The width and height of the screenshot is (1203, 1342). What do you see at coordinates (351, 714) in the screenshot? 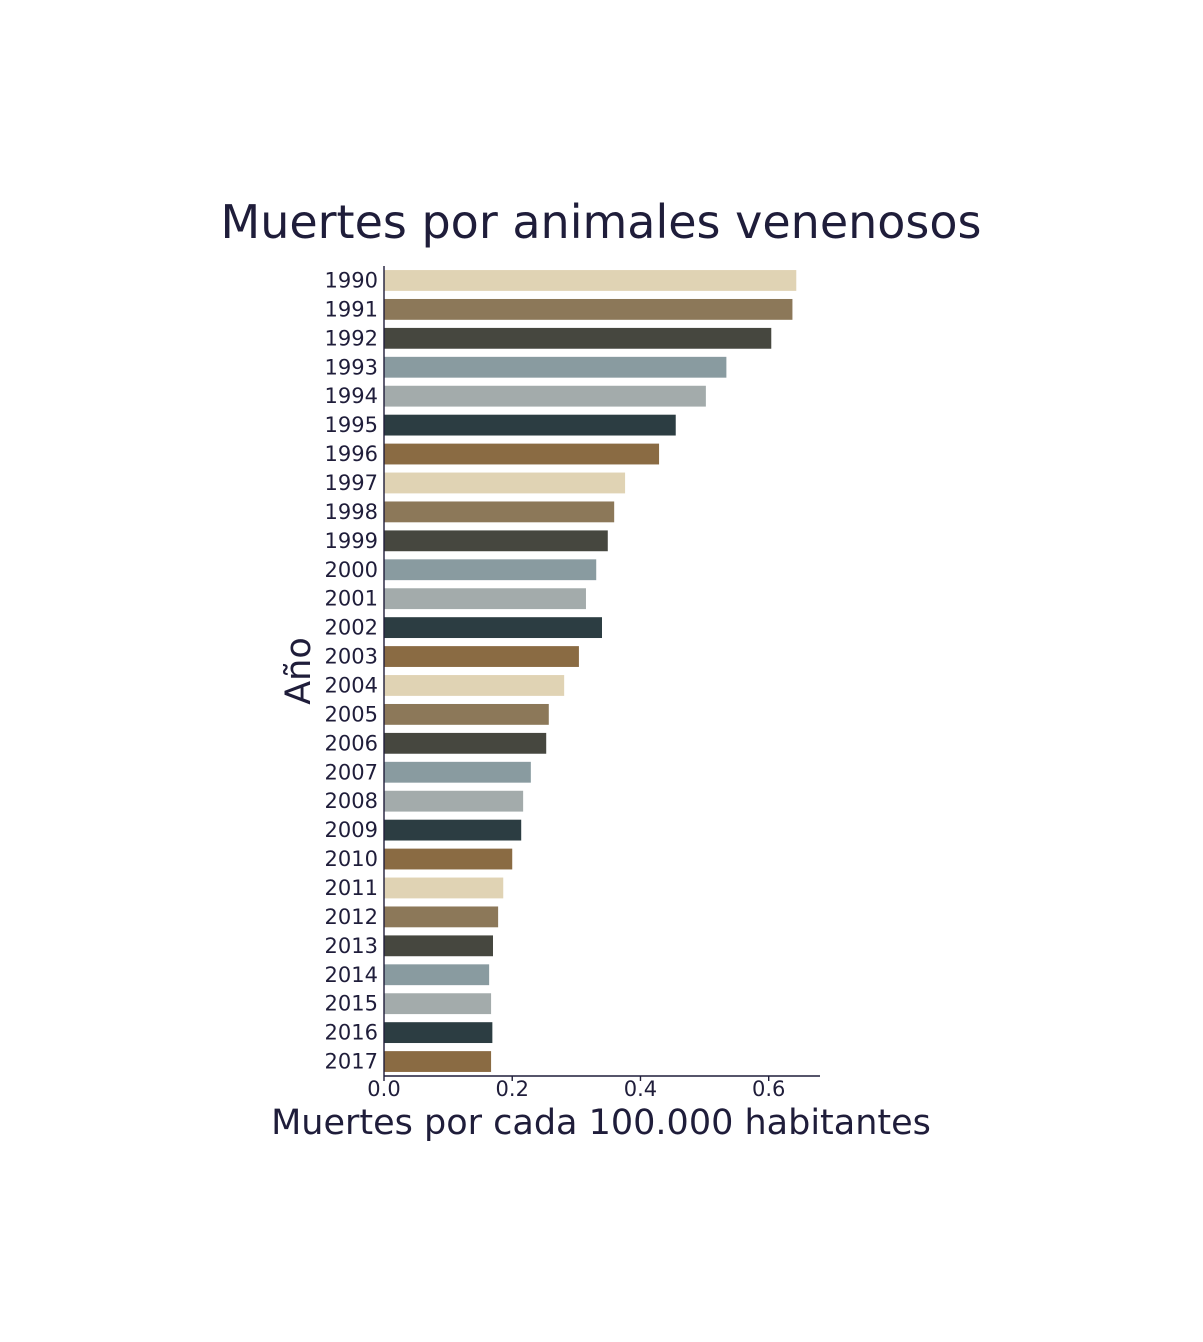
I see `y-tick-label-2005: 2005` at bounding box center [351, 714].